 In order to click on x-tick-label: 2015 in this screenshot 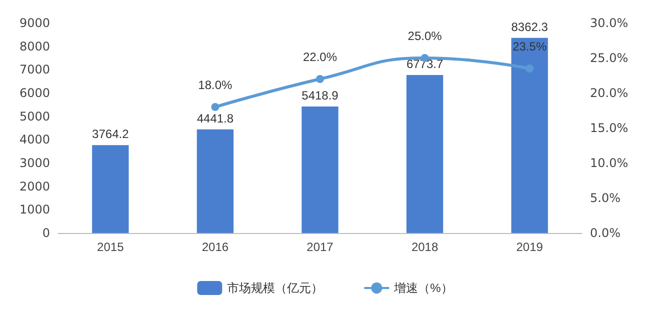, I will do `click(110, 247)`.